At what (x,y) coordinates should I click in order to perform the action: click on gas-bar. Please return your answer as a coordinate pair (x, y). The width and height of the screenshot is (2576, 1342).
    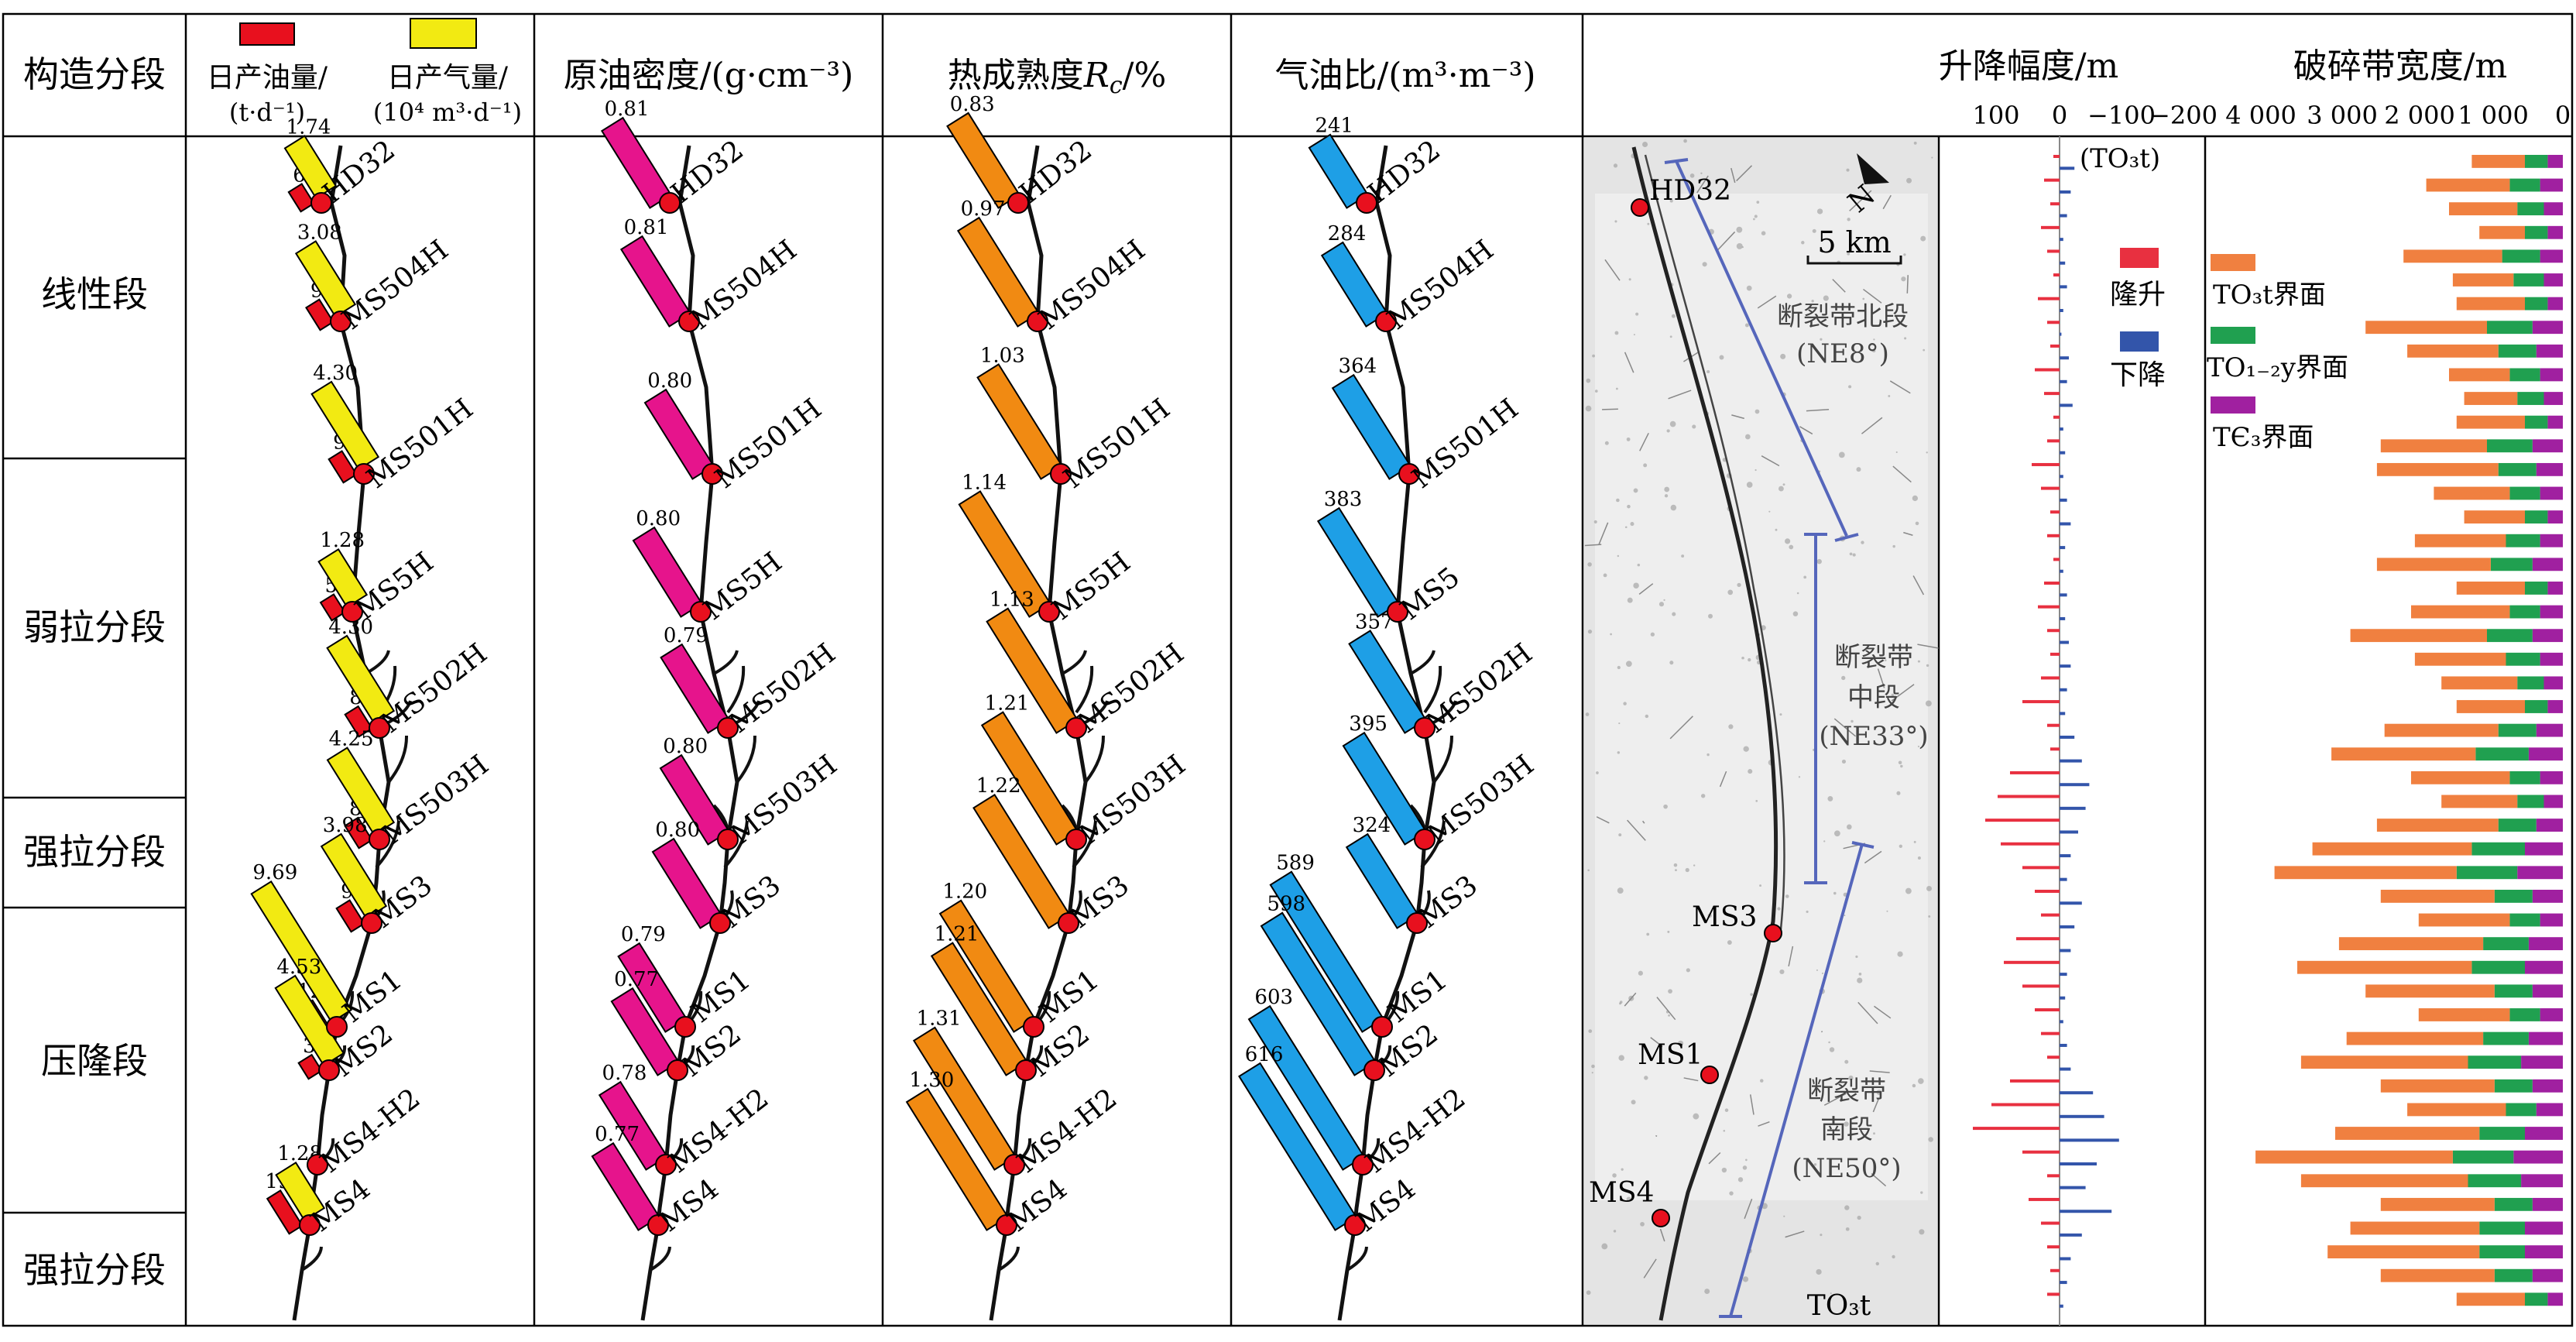
    Looking at the image, I should click on (300, 1191).